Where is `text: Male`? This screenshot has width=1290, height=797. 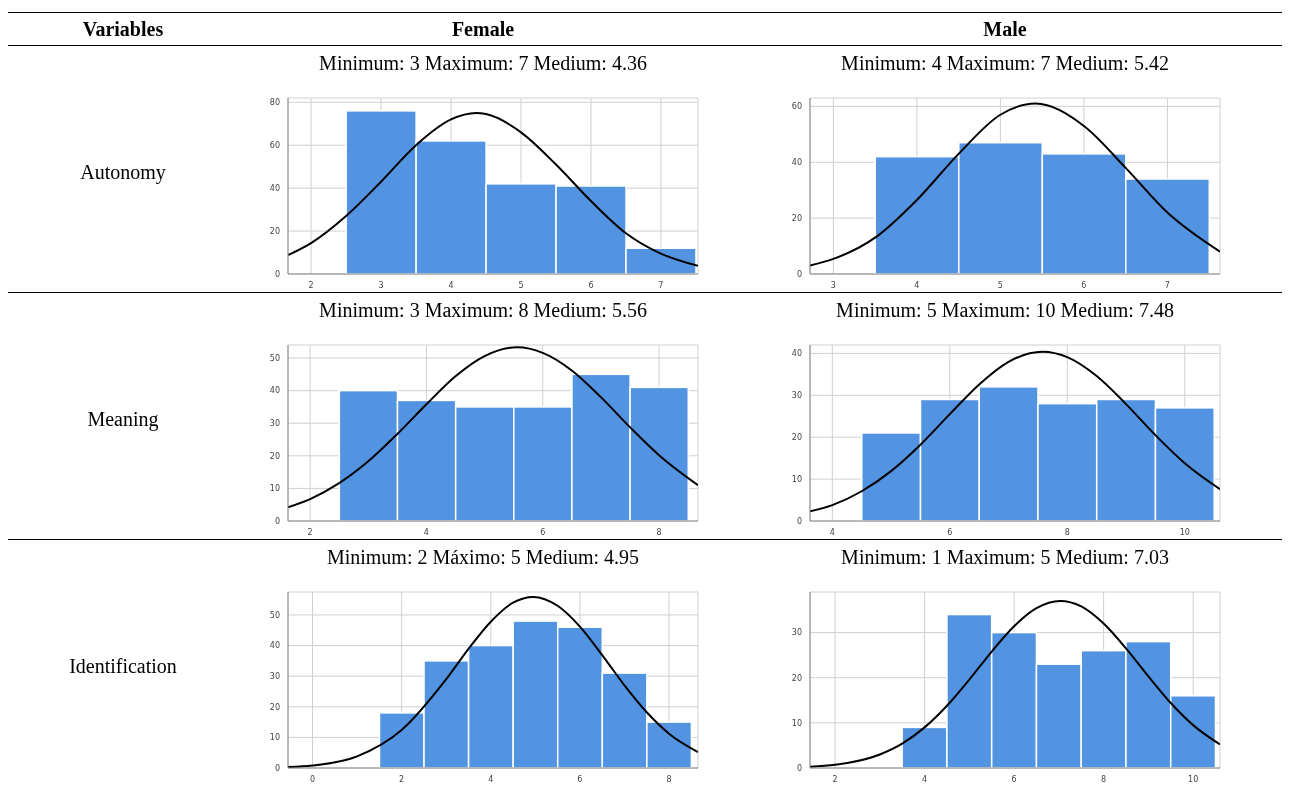
text: Male is located at coordinates (1005, 29).